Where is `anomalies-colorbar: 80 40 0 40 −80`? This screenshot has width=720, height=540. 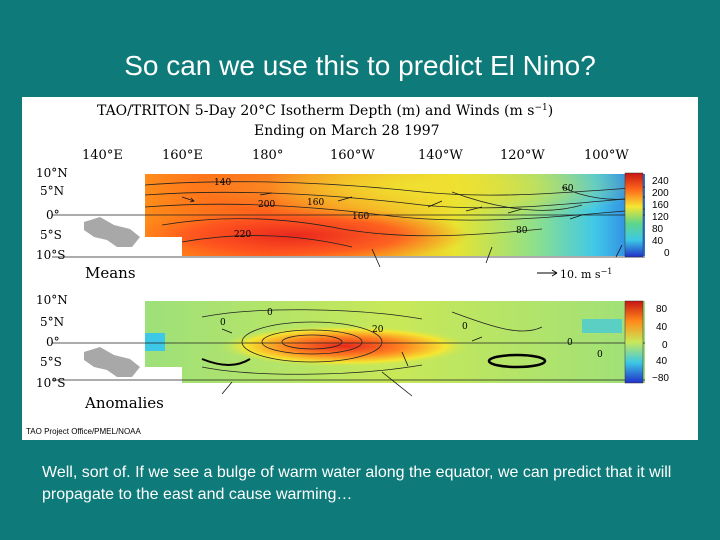
anomalies-colorbar: 80 40 0 40 −80 is located at coordinates (646, 342).